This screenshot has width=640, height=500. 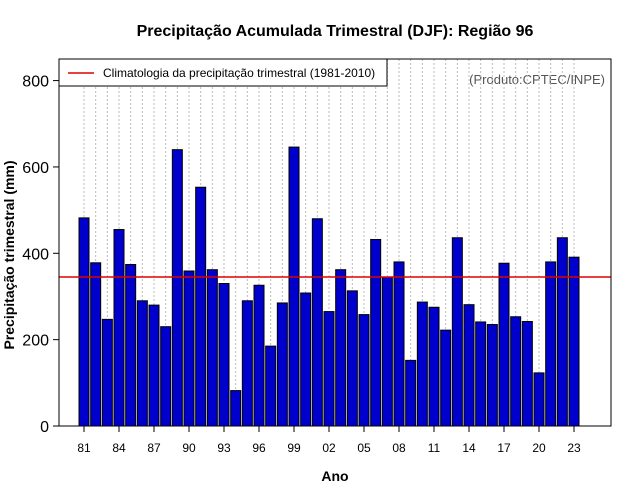 I want to click on legend-box, so click(x=223, y=72).